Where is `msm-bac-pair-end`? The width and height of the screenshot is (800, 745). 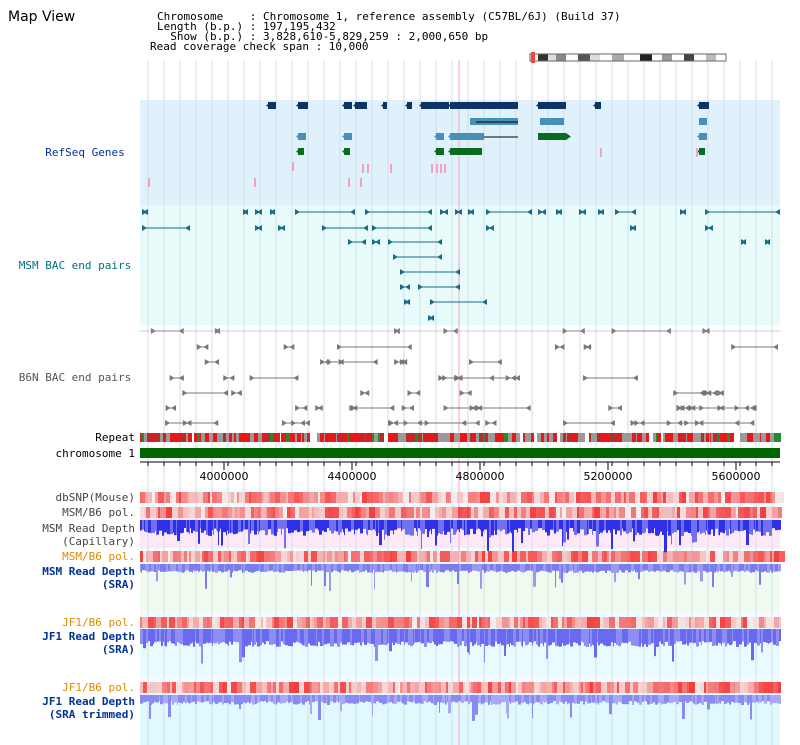
msm-bac-pair-end is located at coordinates (471, 212).